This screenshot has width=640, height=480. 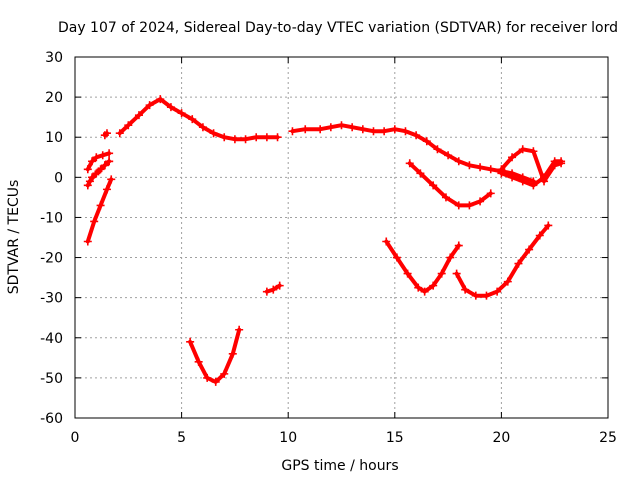 I want to click on series-arc-evening-dip, so click(x=531, y=173).